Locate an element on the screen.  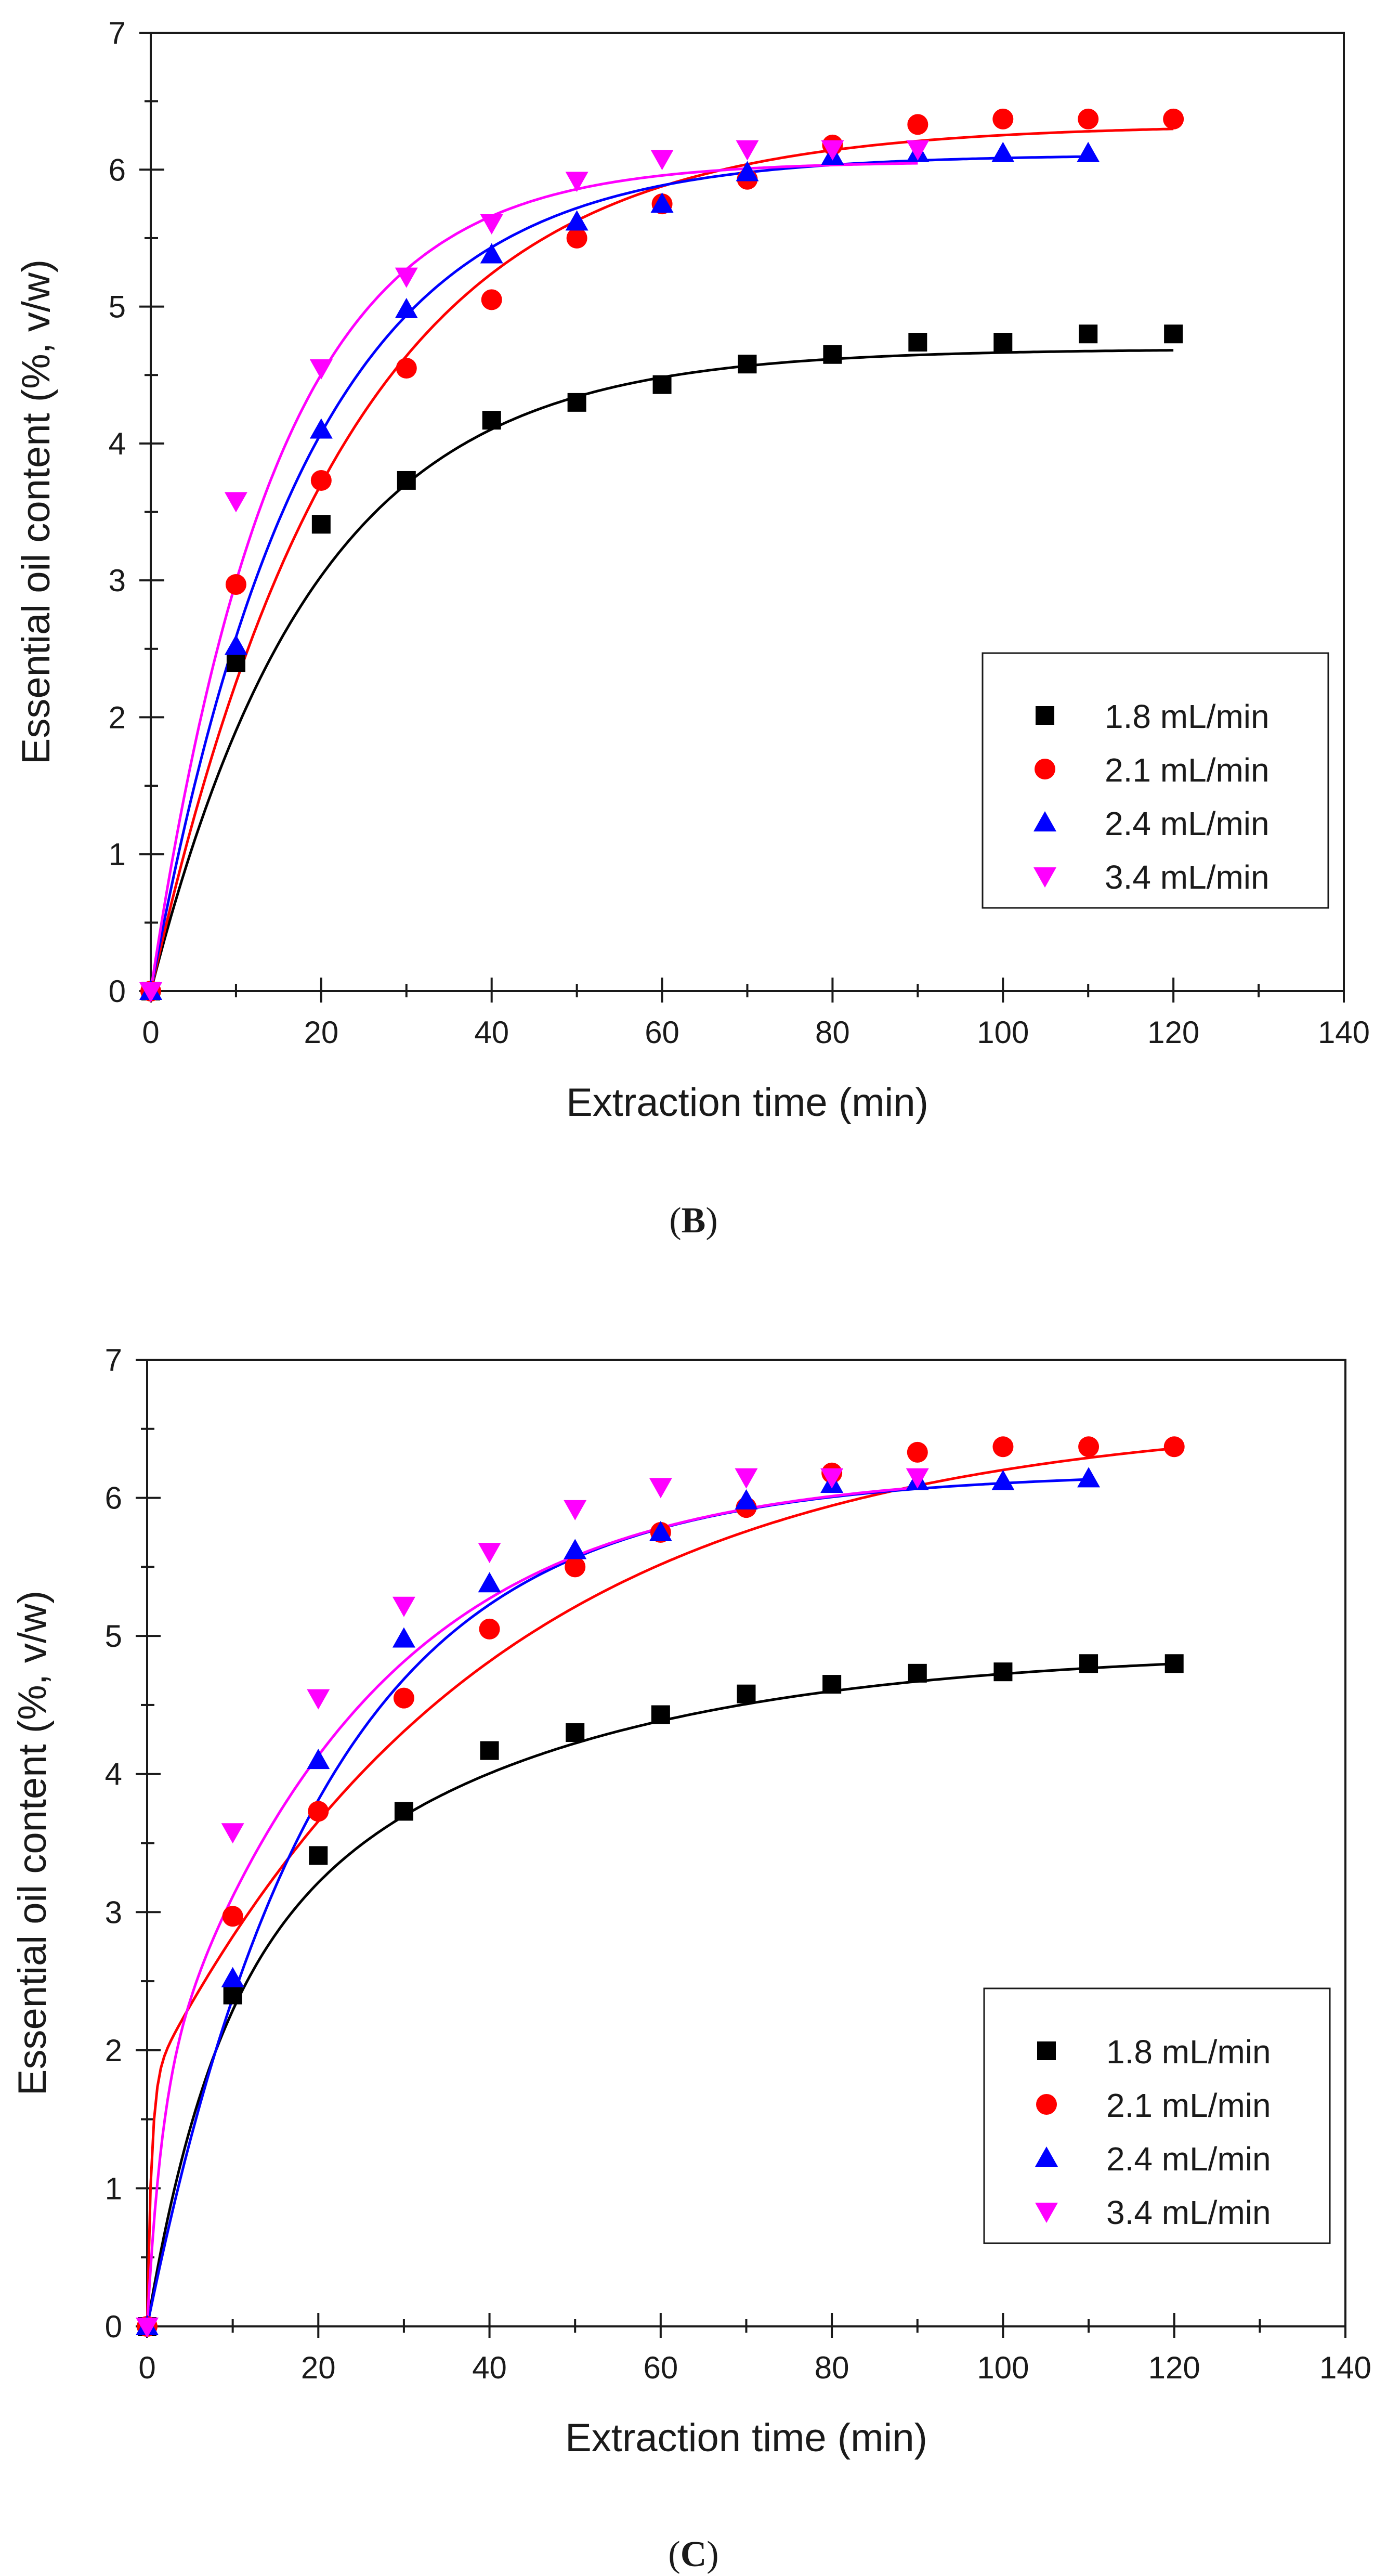
x-tick-label: 20 is located at coordinates (318, 2367).